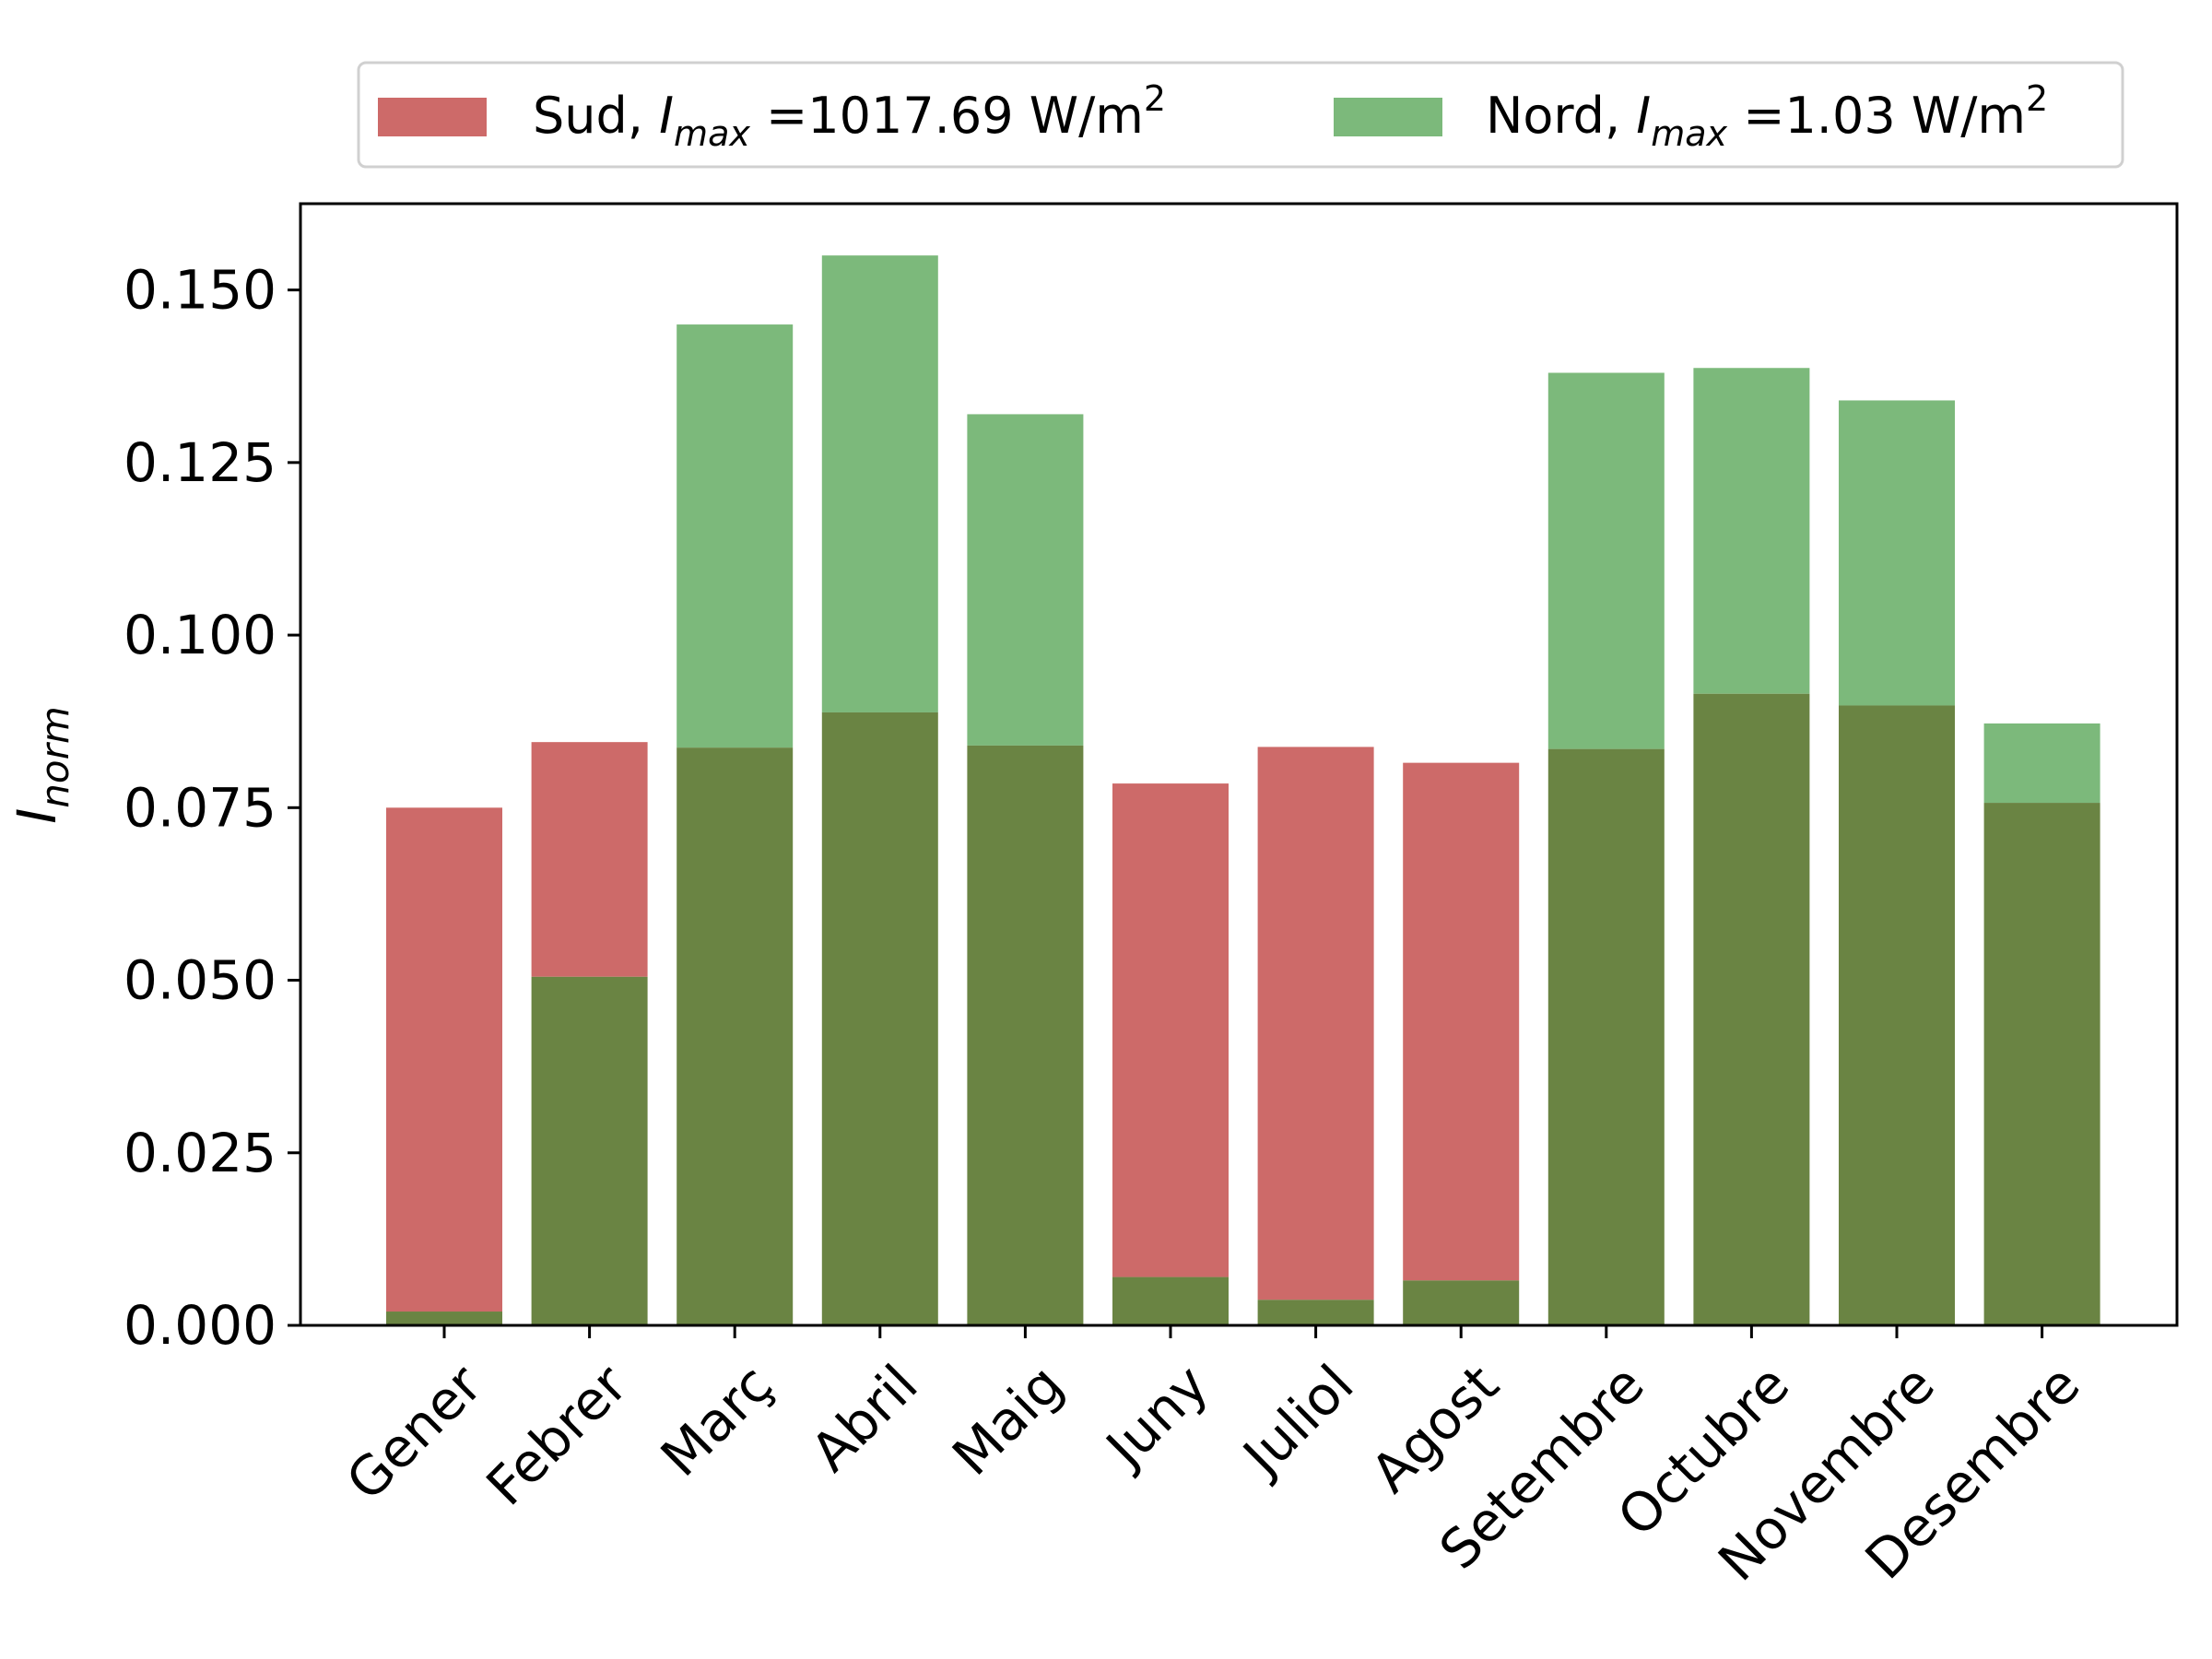  What do you see at coordinates (589, 1150) in the screenshot?
I see `bar-overlap-febrer` at bounding box center [589, 1150].